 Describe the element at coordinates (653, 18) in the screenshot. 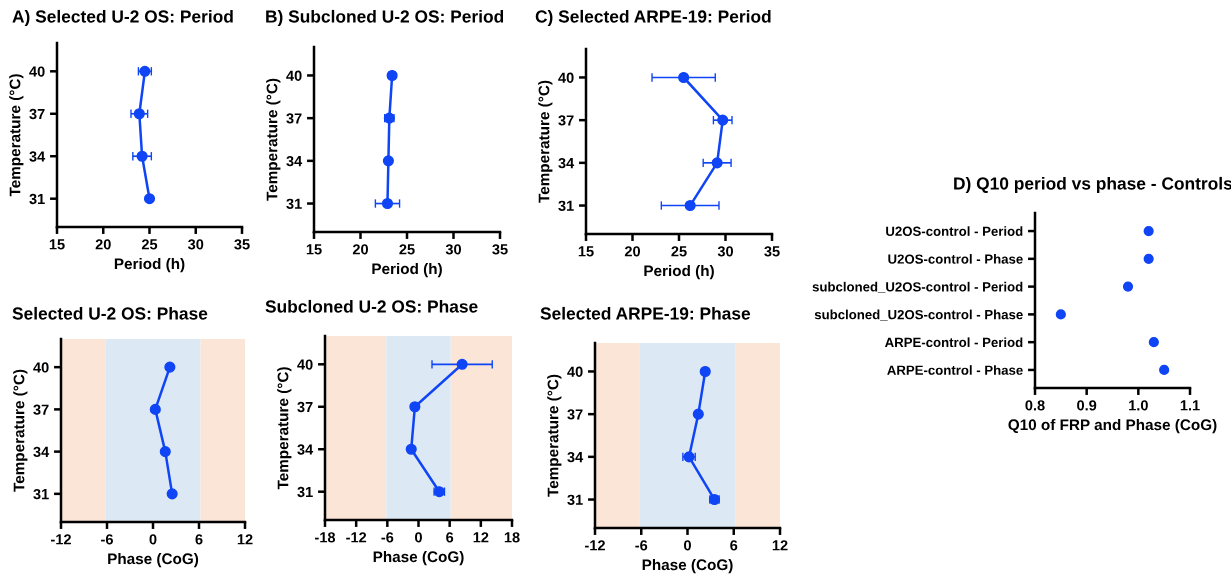

I see `chart-title: C) Selected ARPE-19: Period` at that location.